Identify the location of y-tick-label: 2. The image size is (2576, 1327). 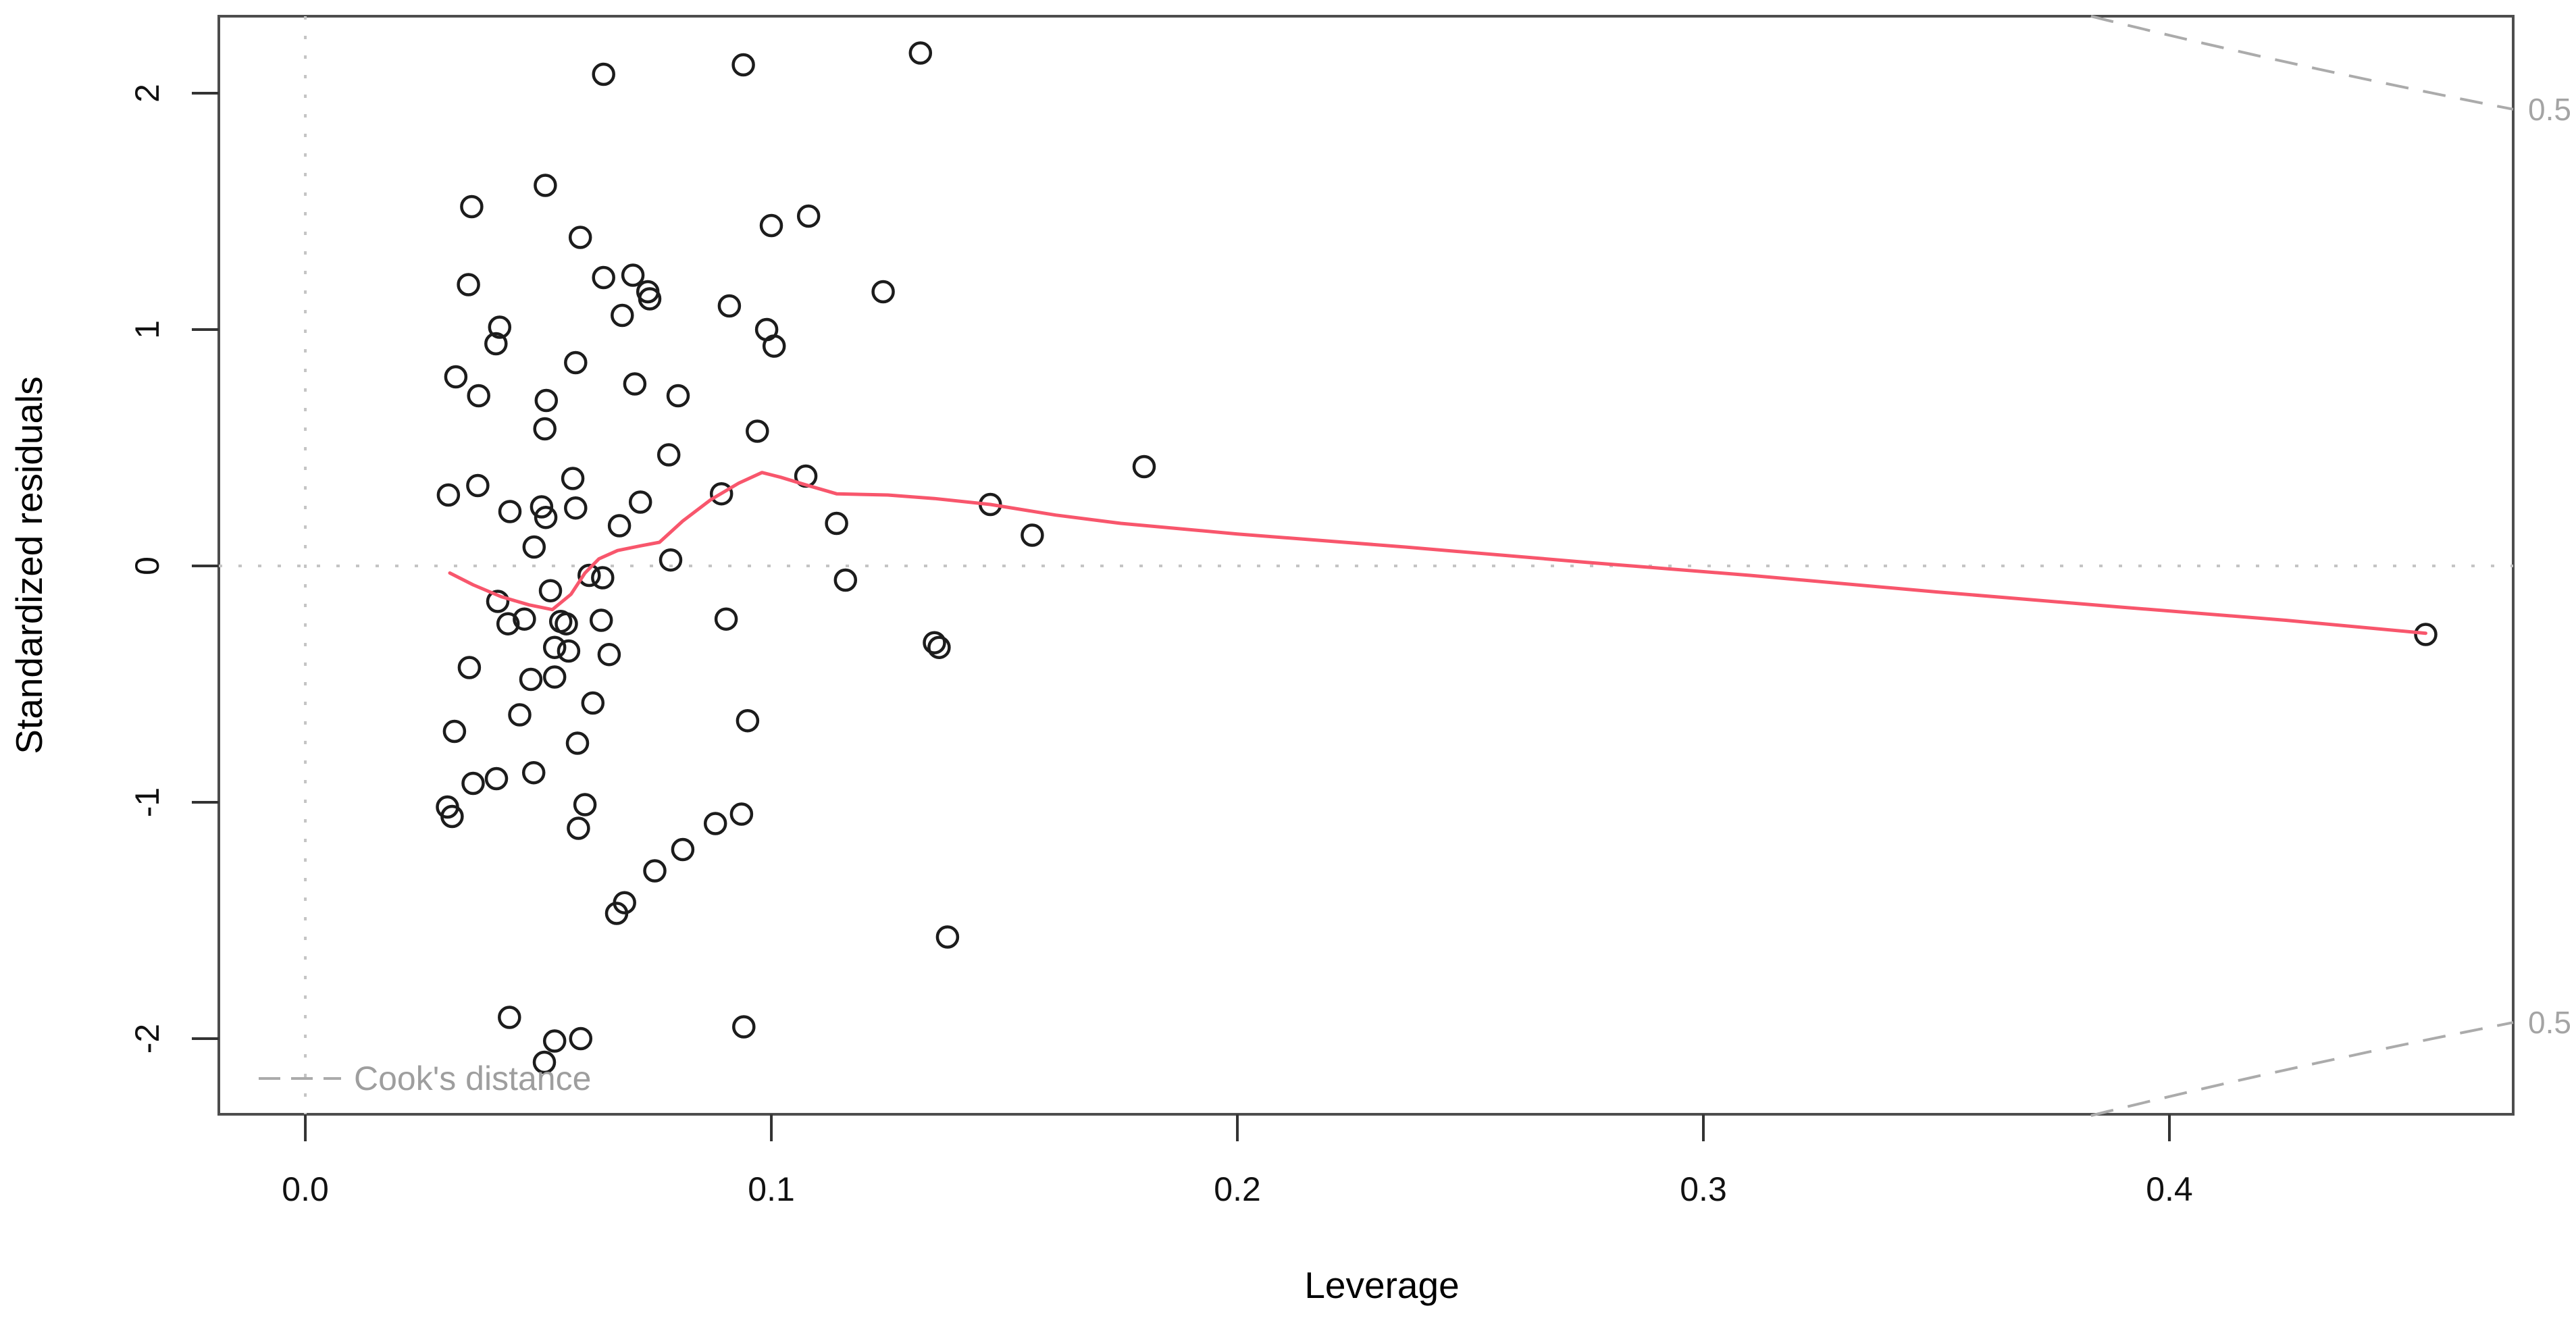
(147, 93).